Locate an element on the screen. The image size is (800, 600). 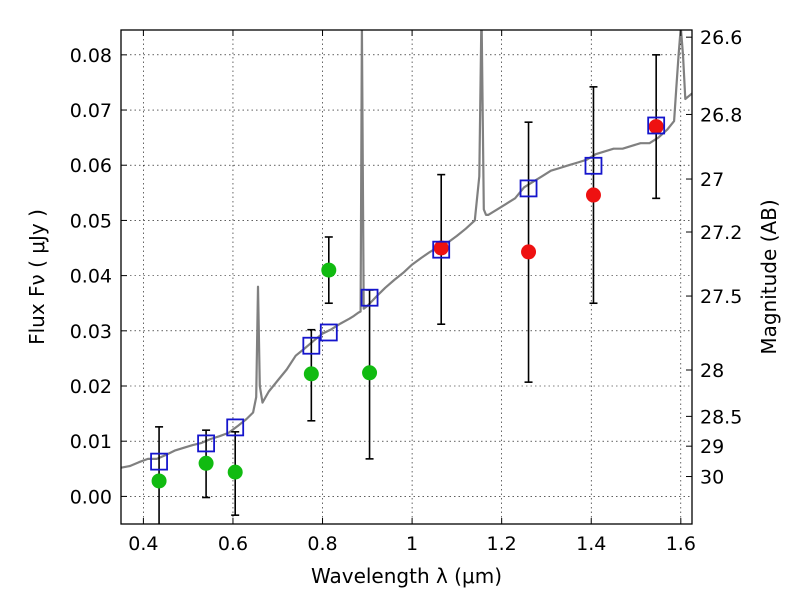
right-tick-label: 28.5 is located at coordinates (721, 417).